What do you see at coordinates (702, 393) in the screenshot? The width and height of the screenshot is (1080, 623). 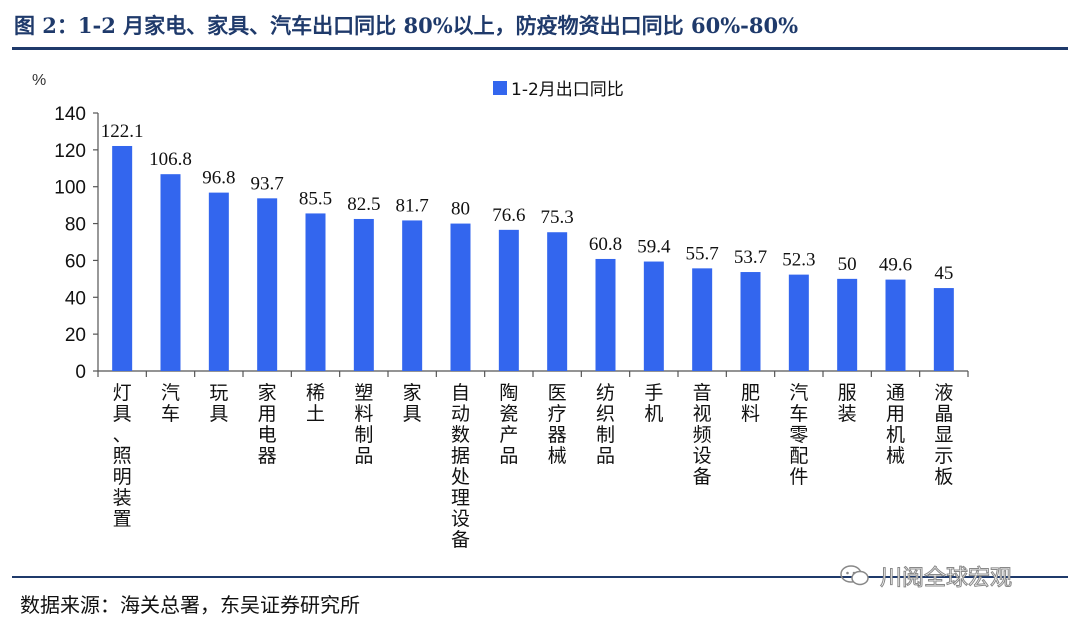 I see `svg-text: 音` at bounding box center [702, 393].